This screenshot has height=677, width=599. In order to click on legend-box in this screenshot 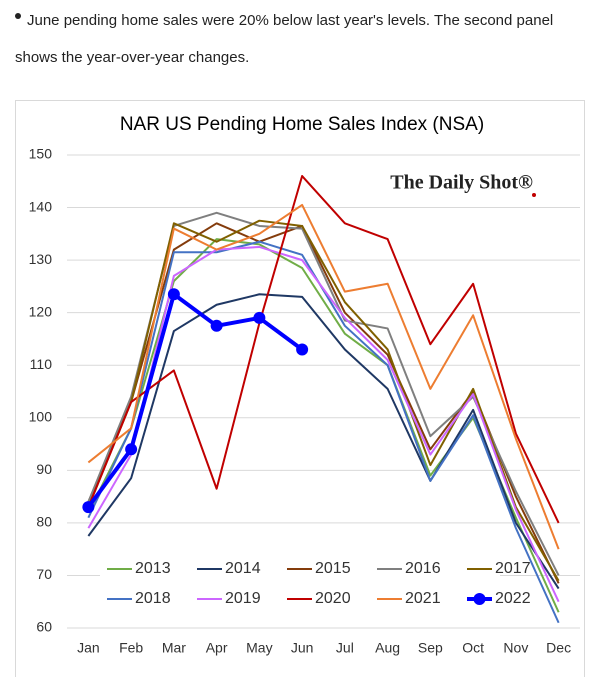, I will do `click(300, 583)`.